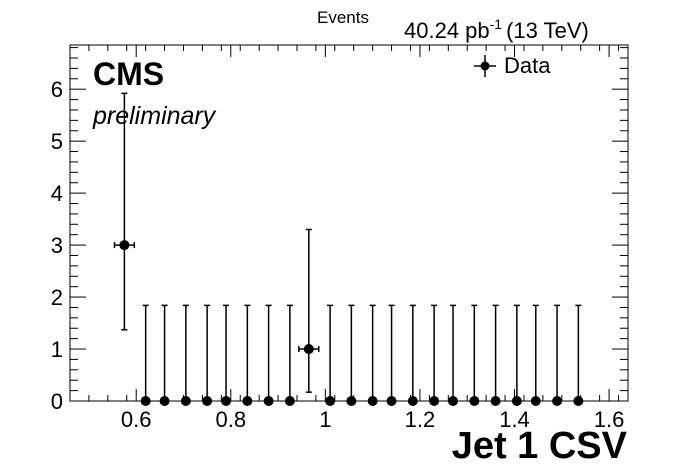  I want to click on legend: Data, so click(512, 65).